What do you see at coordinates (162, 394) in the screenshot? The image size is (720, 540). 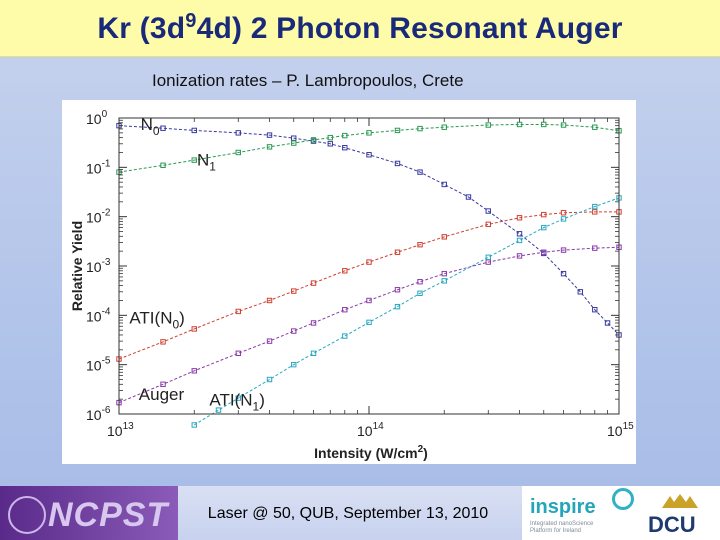 I see `annotation-auger: Auger` at bounding box center [162, 394].